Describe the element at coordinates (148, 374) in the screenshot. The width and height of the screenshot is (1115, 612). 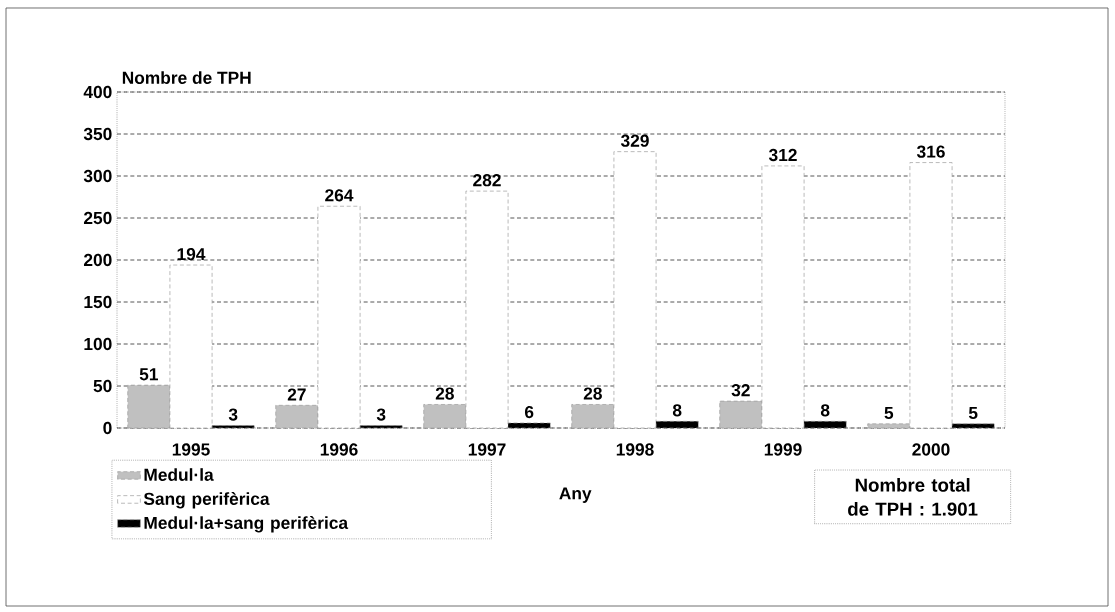
I see `data-label: 51` at that location.